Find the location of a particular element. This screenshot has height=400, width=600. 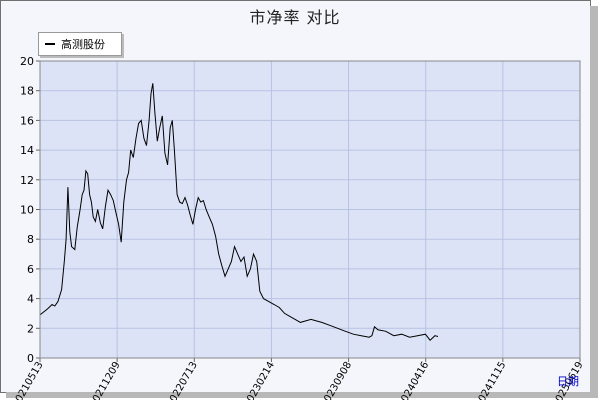

y-tick-label: 14 is located at coordinates (27, 150).